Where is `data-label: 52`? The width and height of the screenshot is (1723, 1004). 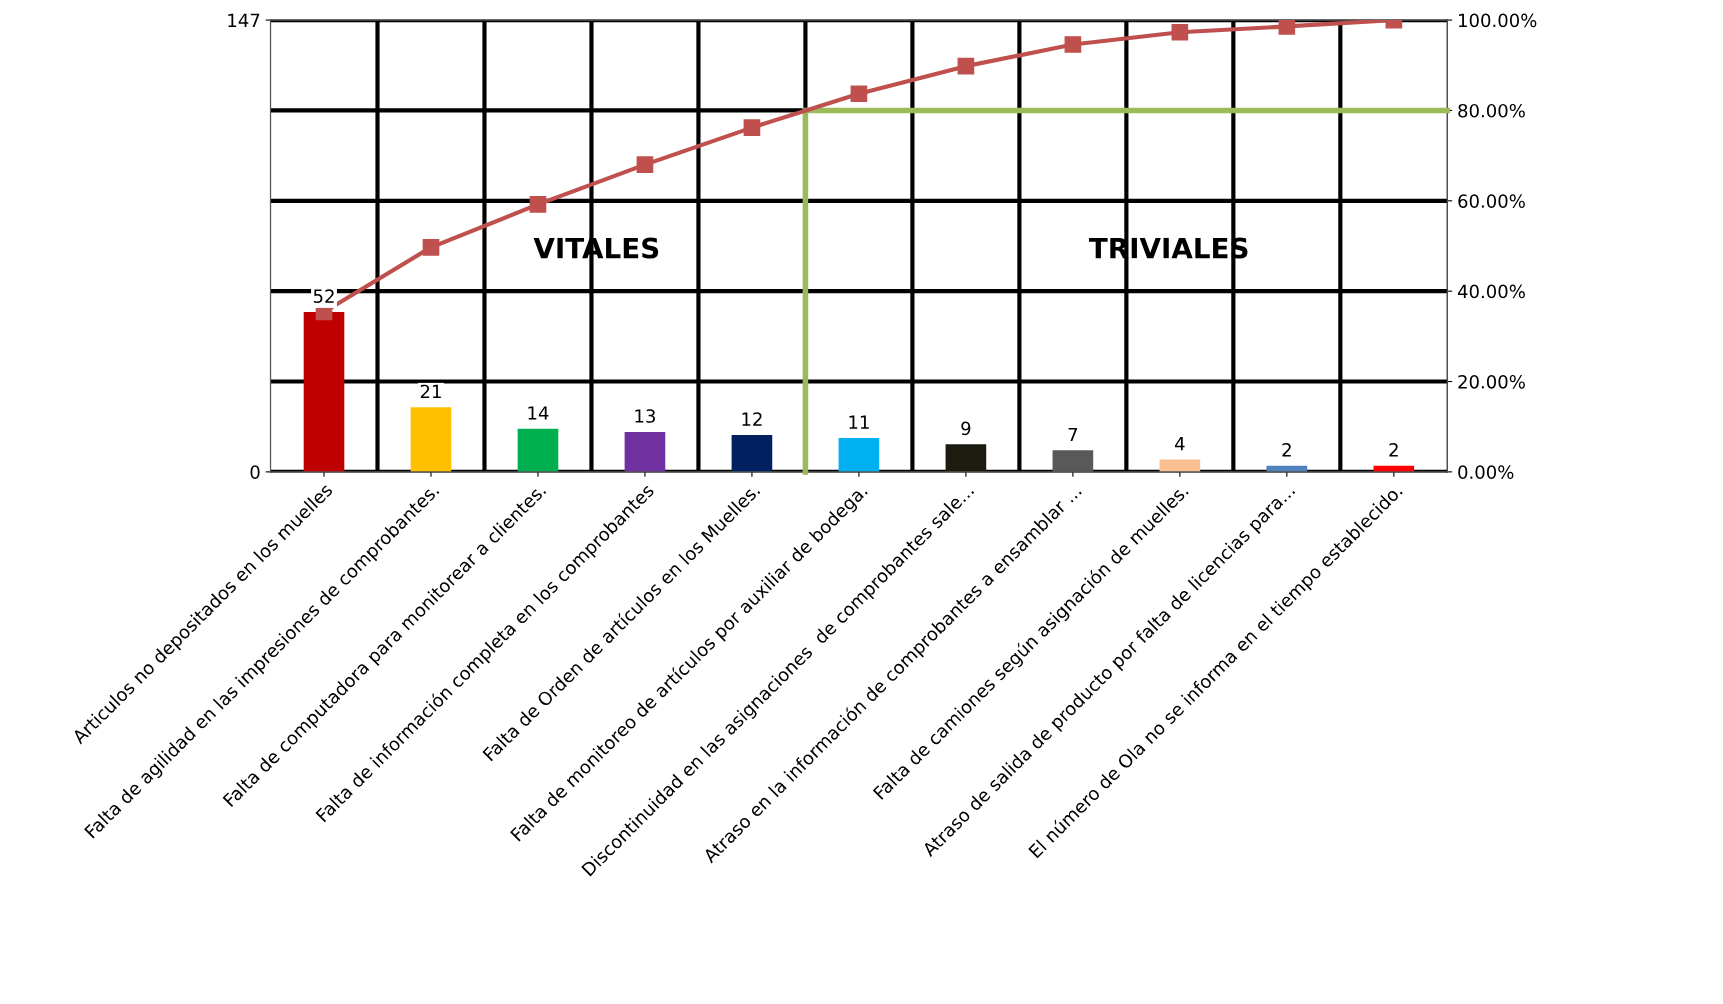
data-label: 52 is located at coordinates (323, 296).